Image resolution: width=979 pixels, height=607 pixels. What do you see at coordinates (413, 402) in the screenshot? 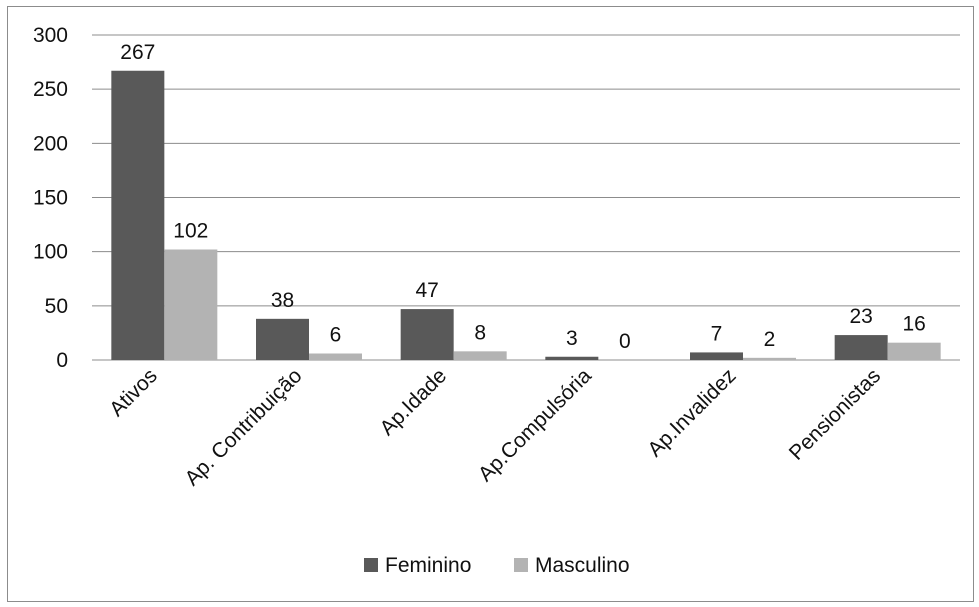
I see `category-label: Ap.Idade` at bounding box center [413, 402].